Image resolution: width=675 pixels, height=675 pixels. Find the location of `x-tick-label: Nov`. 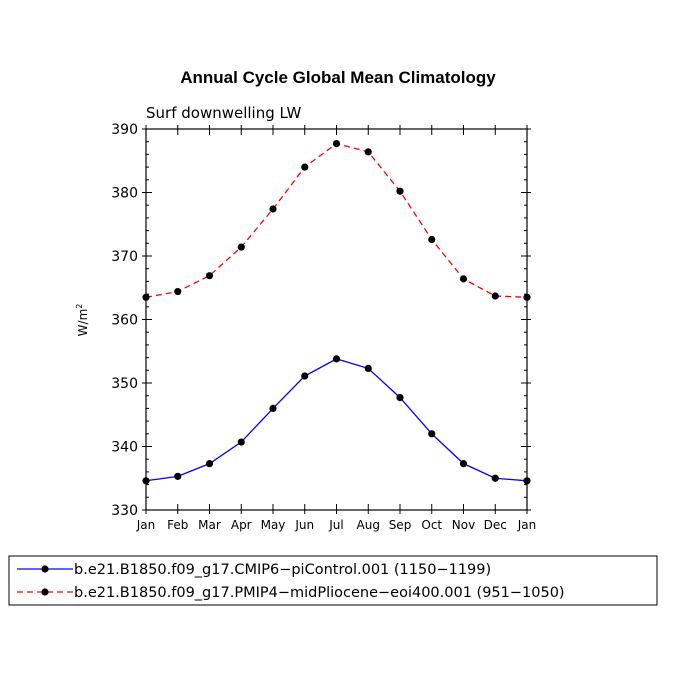

x-tick-label: Nov is located at coordinates (463, 525).